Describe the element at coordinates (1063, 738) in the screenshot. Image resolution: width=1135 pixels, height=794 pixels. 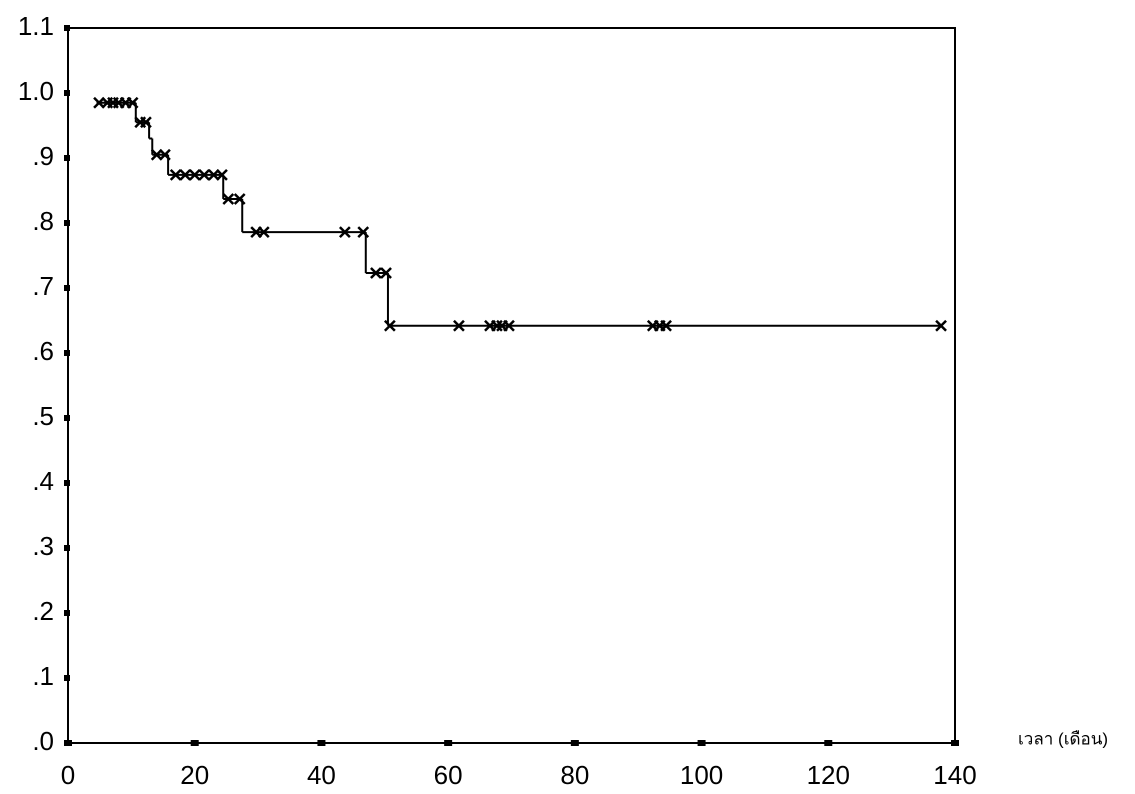
I see `x-axis-title: เวลา (เดือน)` at that location.